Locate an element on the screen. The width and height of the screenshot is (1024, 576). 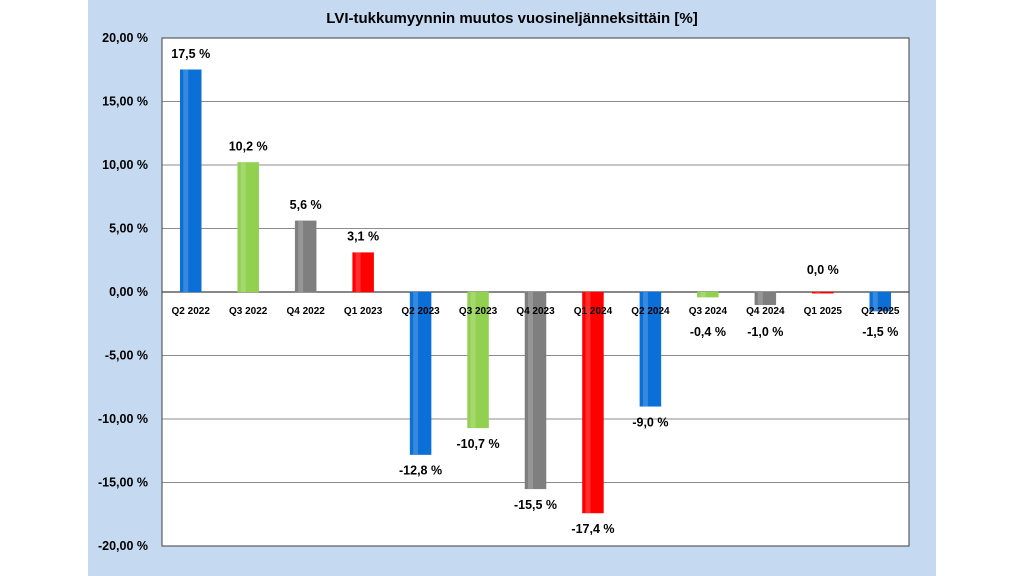
data-label: 0,0 % is located at coordinates (823, 270).